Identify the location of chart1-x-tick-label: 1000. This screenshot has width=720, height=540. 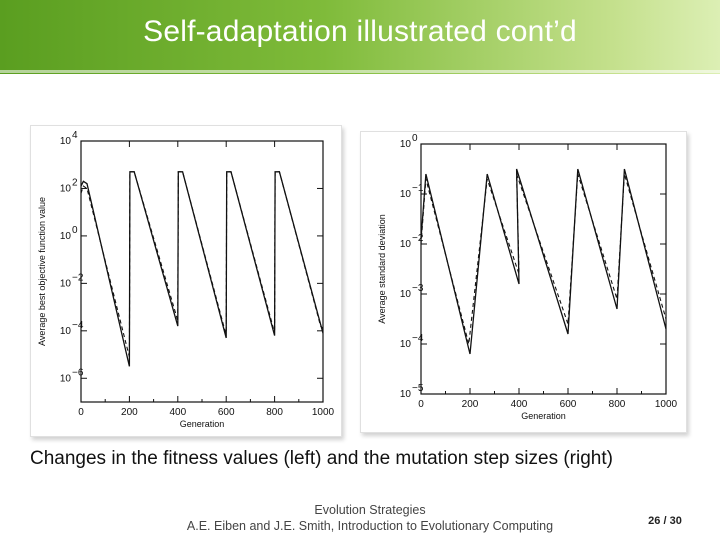
(666, 404).